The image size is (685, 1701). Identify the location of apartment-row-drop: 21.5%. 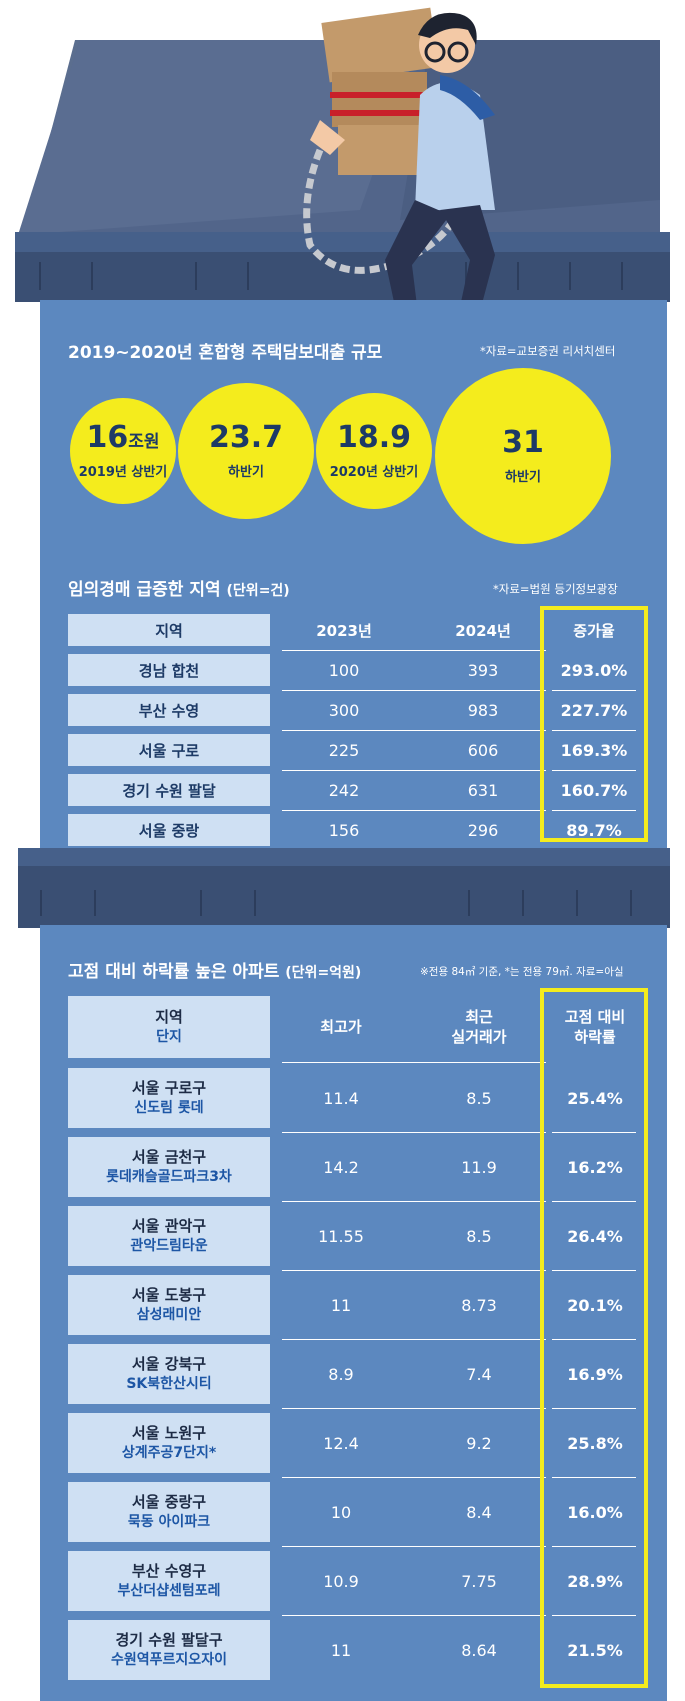
(595, 1650).